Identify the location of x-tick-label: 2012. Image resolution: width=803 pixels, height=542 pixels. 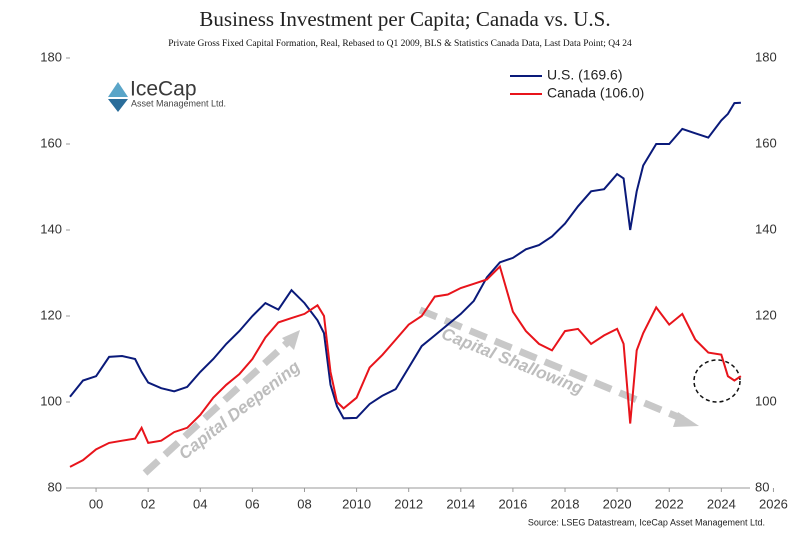
(408, 503).